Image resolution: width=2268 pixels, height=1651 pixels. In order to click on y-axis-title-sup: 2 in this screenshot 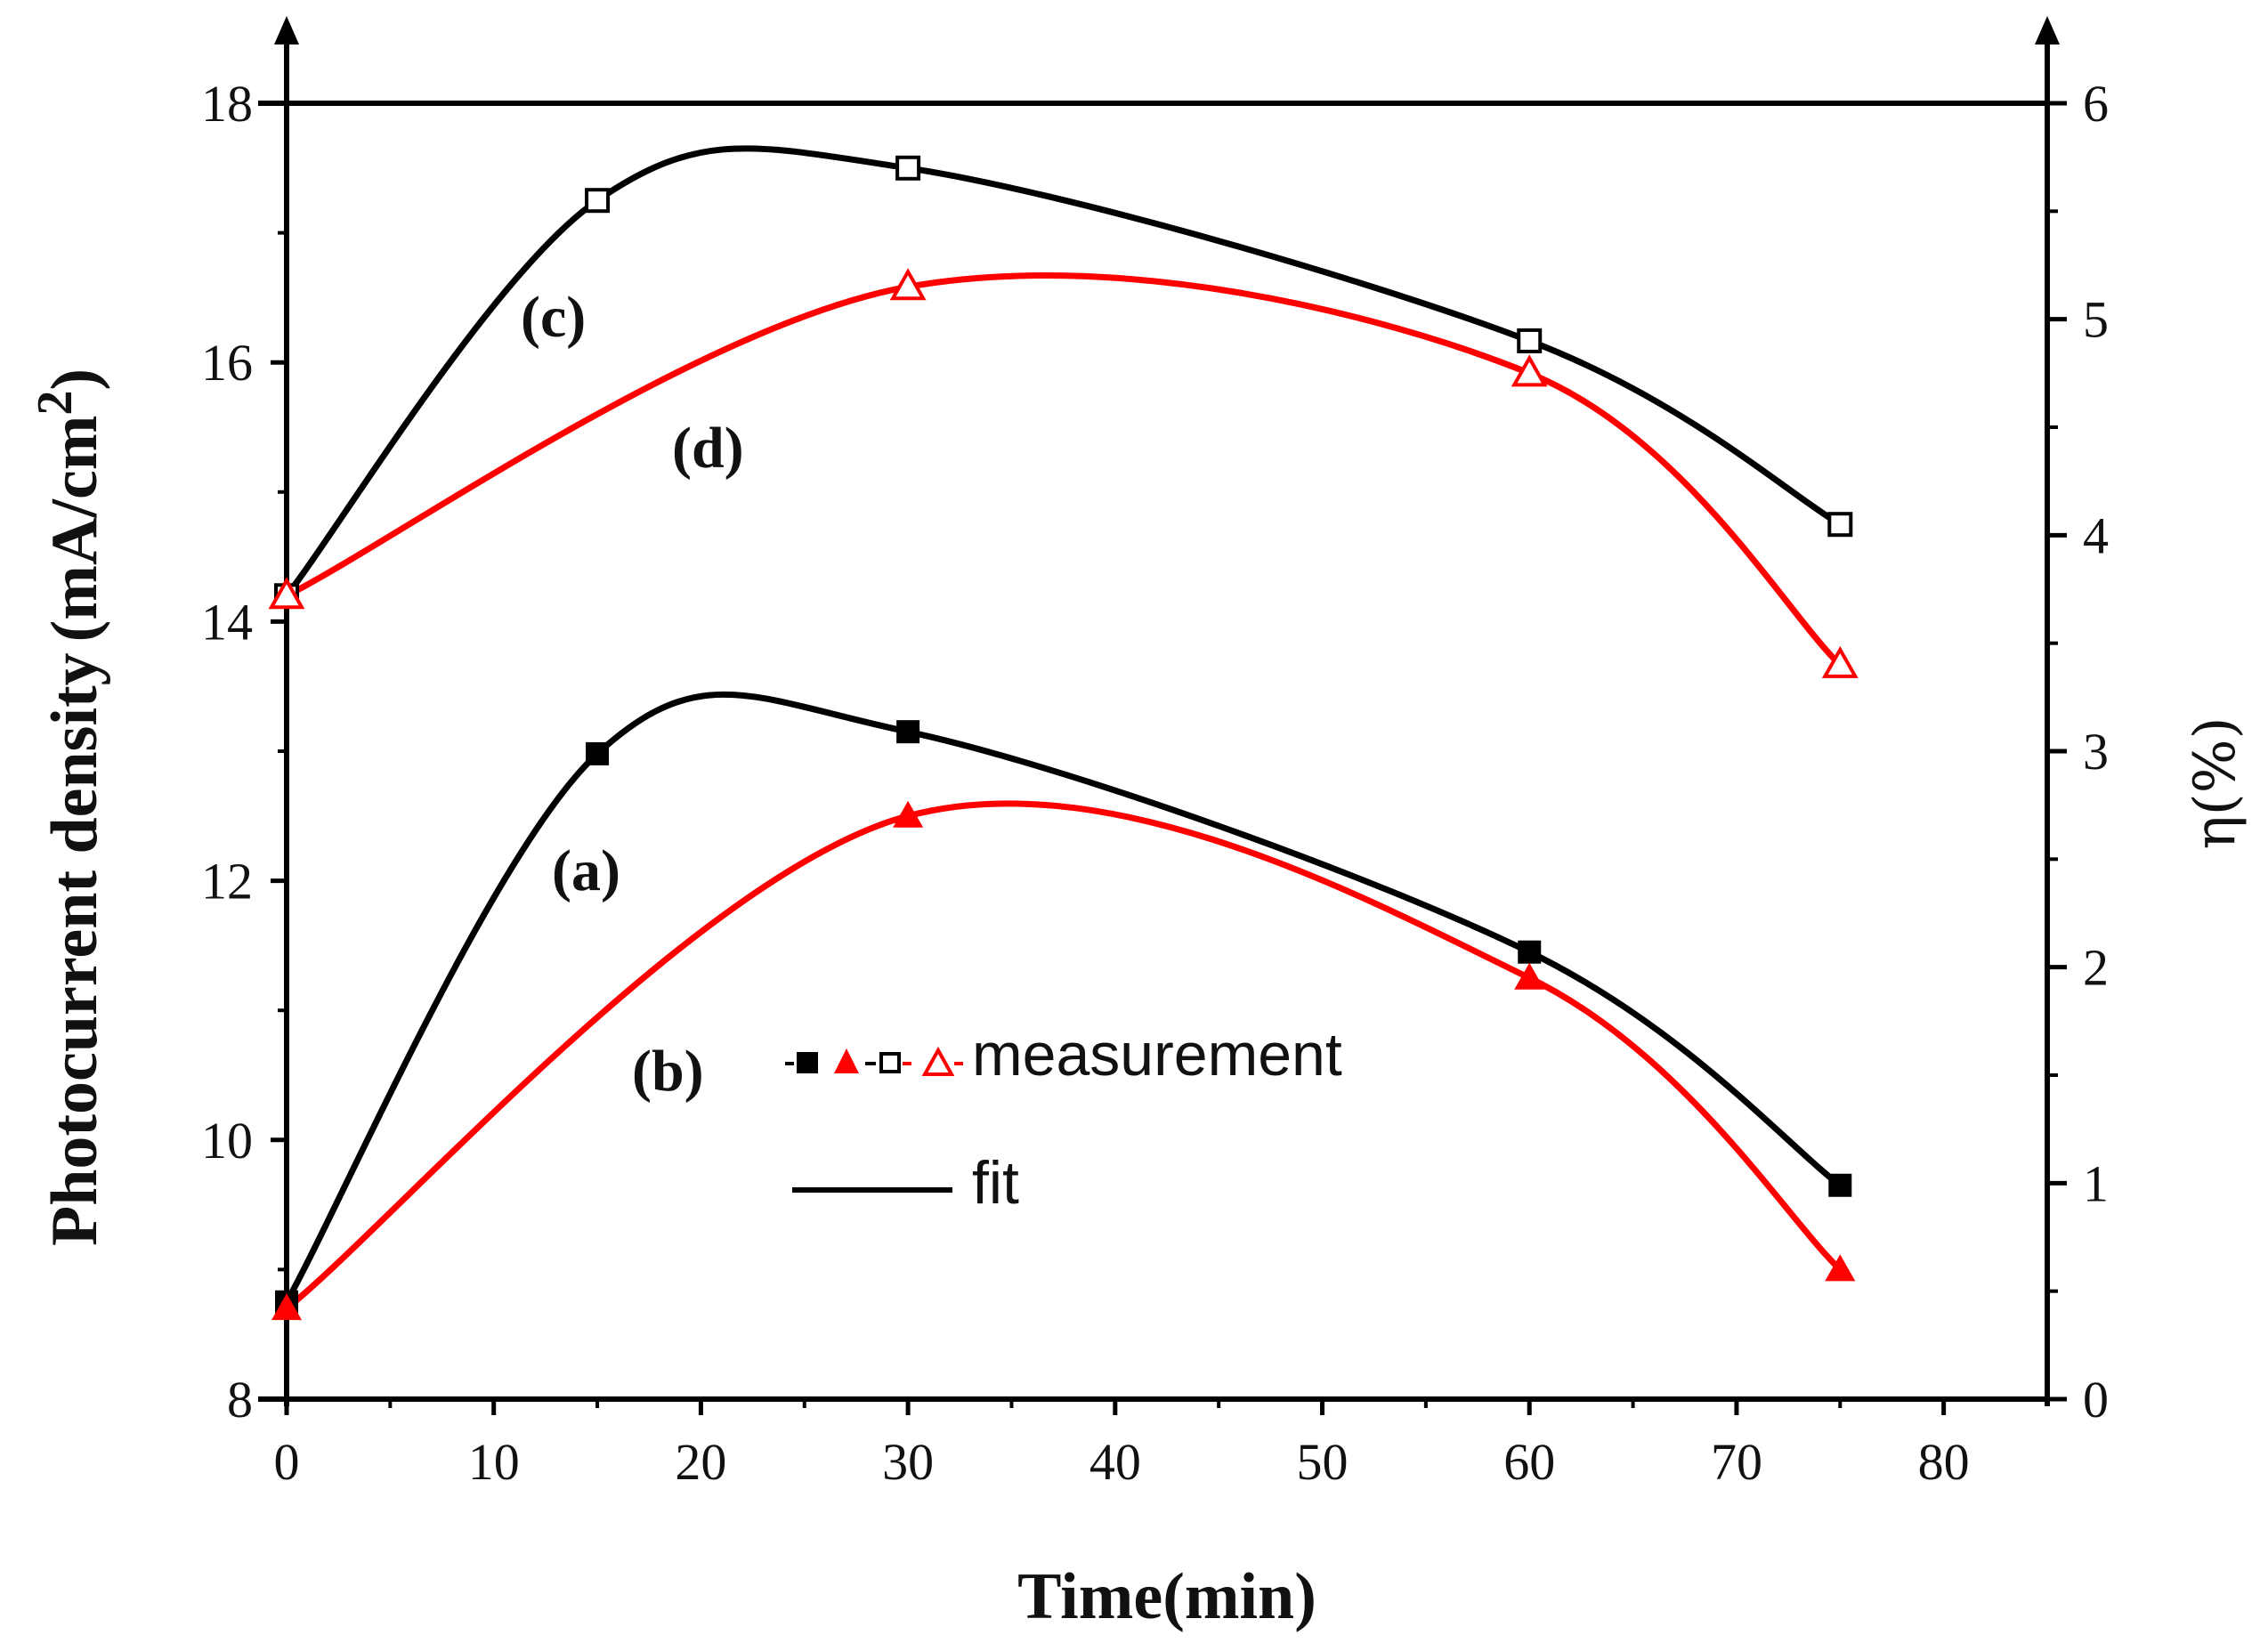, I will do `click(55, 403)`.